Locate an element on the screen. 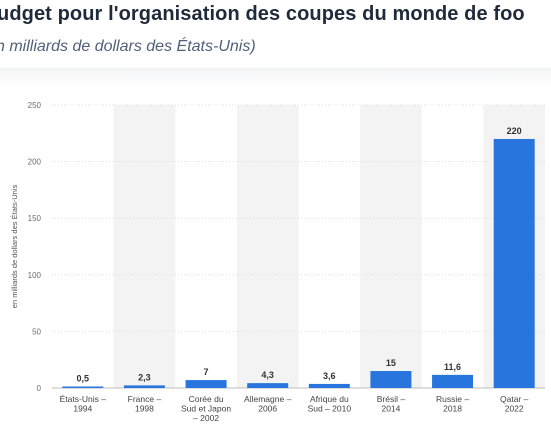 This screenshot has width=551, height=431. x-category-label: Brésil –2014 is located at coordinates (391, 404).